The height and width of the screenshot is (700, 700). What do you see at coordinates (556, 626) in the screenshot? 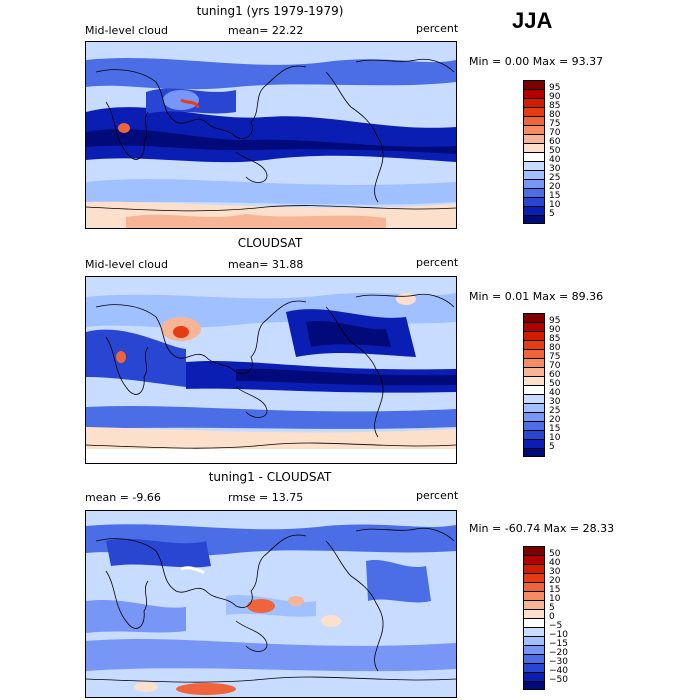
I see `colorbar-tick-label: −5` at bounding box center [556, 626].